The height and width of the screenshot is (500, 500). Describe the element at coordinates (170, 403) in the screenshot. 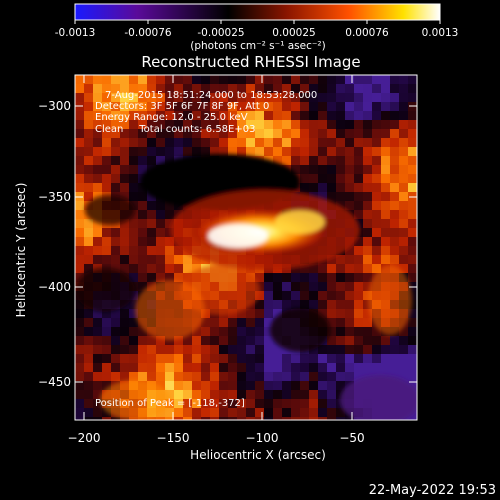

I see `peak-position-label: Position of Peak = [-118,-372]` at that location.